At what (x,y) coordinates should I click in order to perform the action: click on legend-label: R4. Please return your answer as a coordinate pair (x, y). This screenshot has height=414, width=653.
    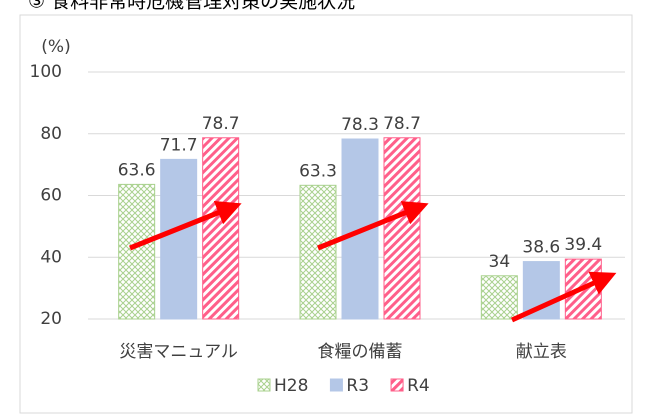
    Looking at the image, I should click on (418, 386).